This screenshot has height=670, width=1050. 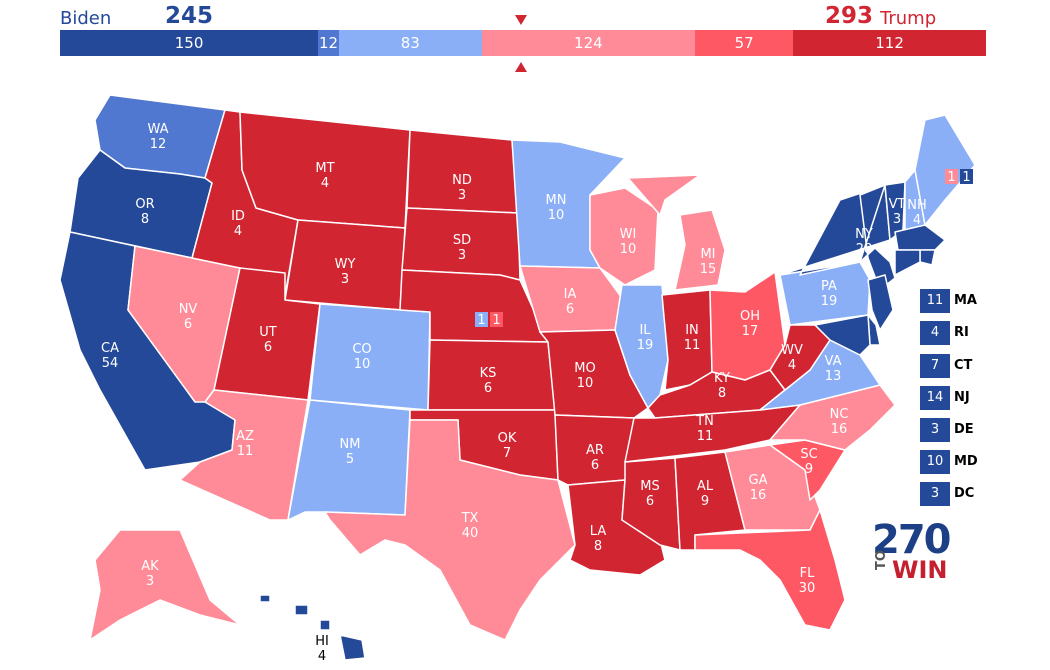 I want to click on me-district-1-ev: 1, so click(x=951, y=177).